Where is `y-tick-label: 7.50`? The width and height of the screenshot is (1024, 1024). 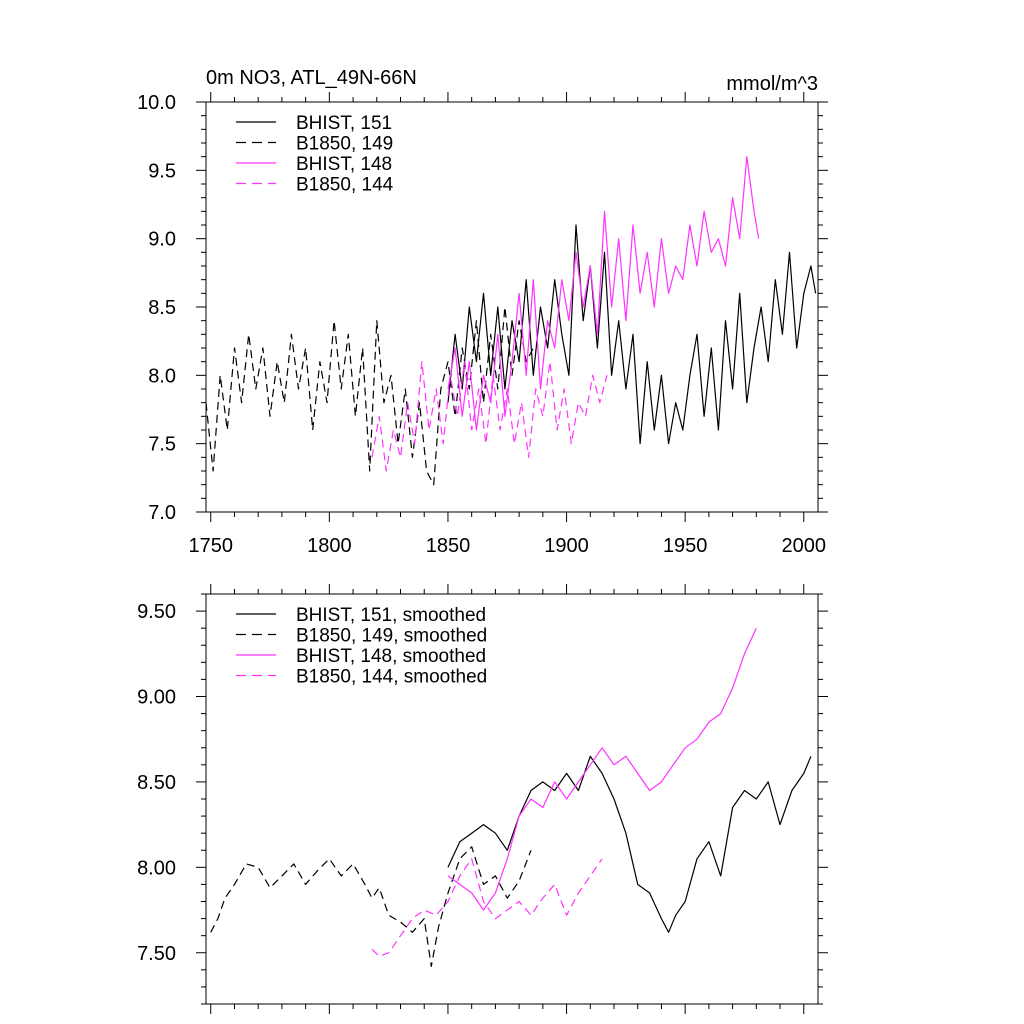
y-tick-label: 7.50 is located at coordinates (156, 954).